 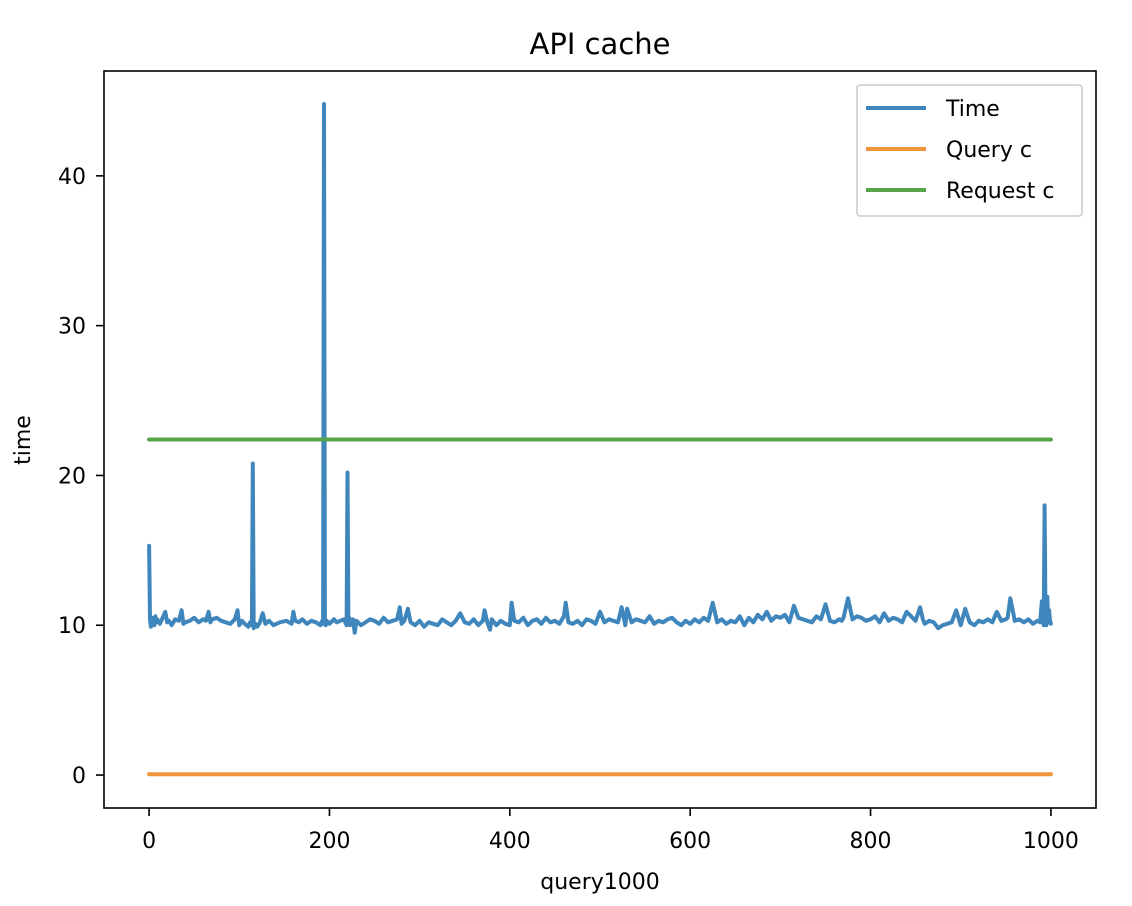 What do you see at coordinates (72, 626) in the screenshot?
I see `y-tick-label: 10` at bounding box center [72, 626].